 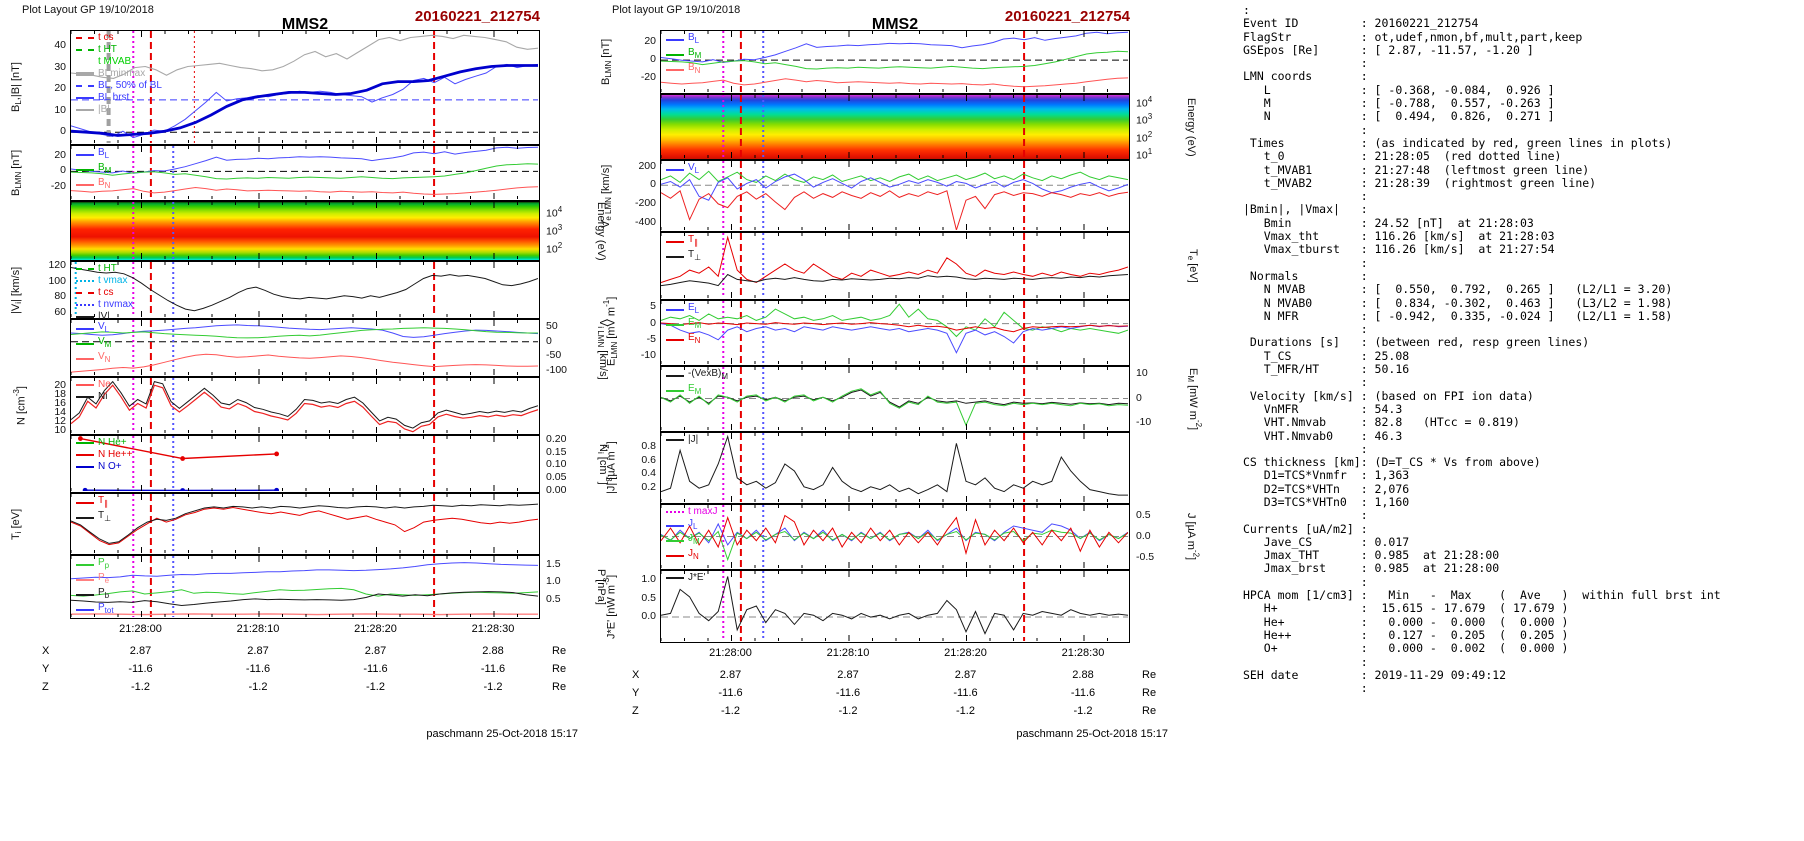 I want to click on panel-svg-density, so click(x=304, y=405).